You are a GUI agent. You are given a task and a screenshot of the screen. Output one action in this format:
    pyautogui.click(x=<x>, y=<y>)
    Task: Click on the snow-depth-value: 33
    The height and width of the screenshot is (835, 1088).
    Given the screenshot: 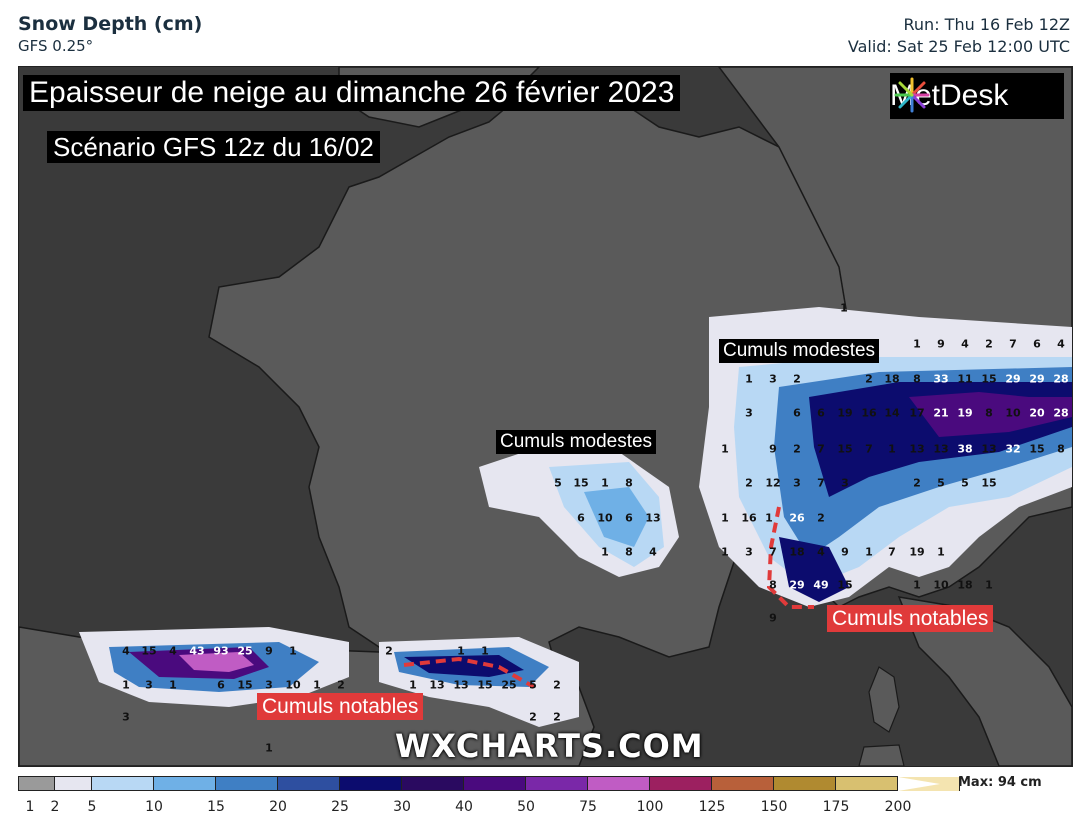 What is the action you would take?
    pyautogui.click(x=941, y=379)
    